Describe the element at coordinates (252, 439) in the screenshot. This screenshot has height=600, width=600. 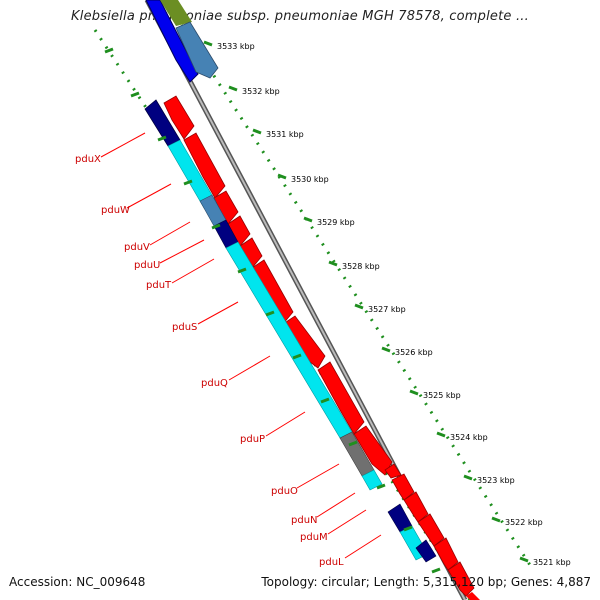
I see `gene-label-pduP: pduP` at that location.